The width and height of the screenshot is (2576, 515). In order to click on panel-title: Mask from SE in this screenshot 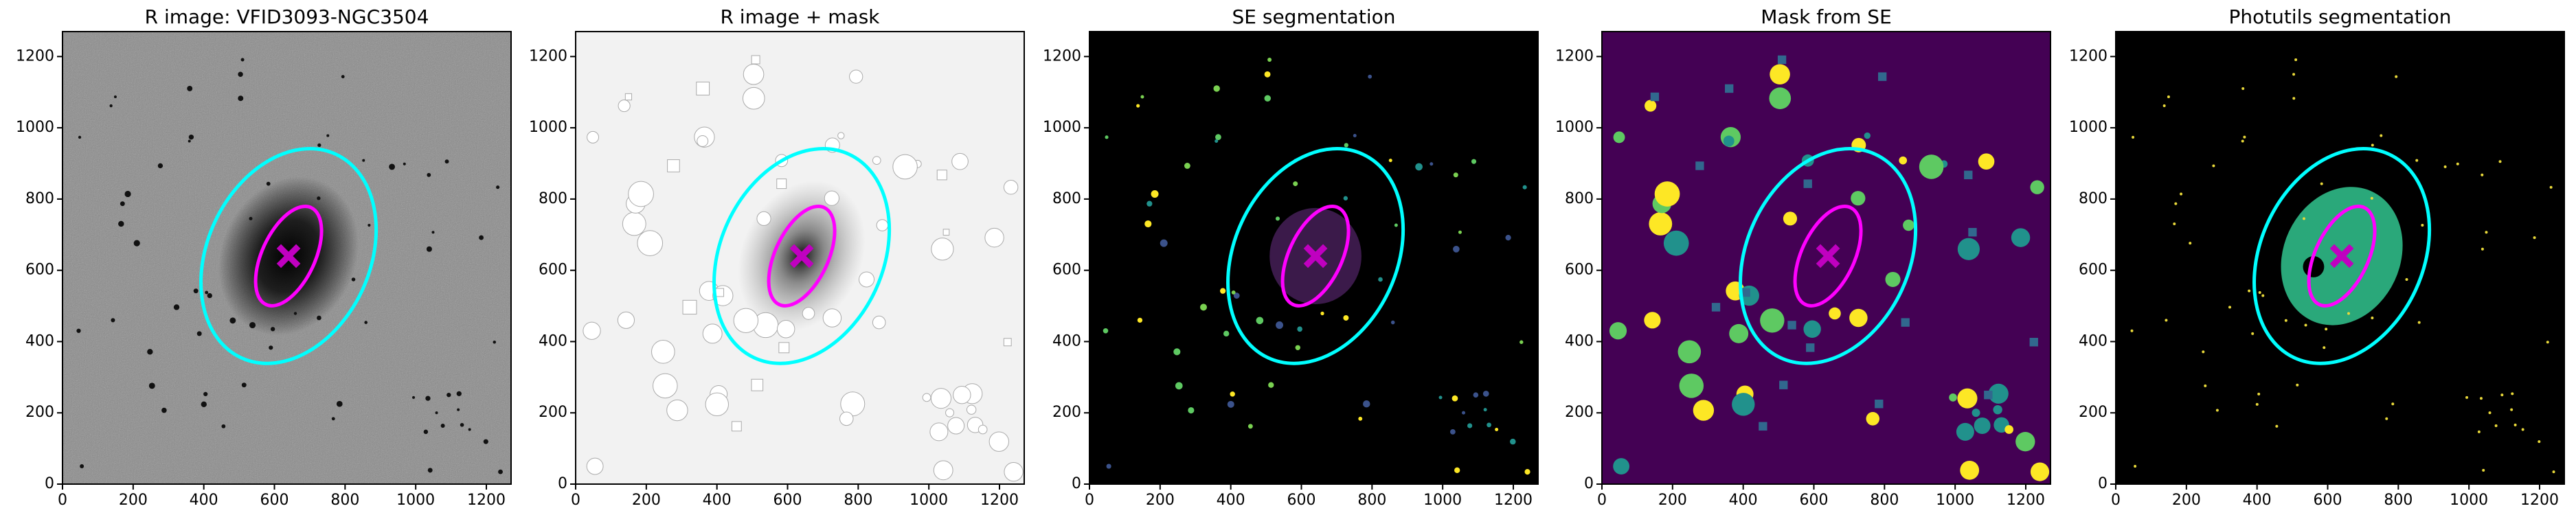, I will do `click(1826, 16)`.